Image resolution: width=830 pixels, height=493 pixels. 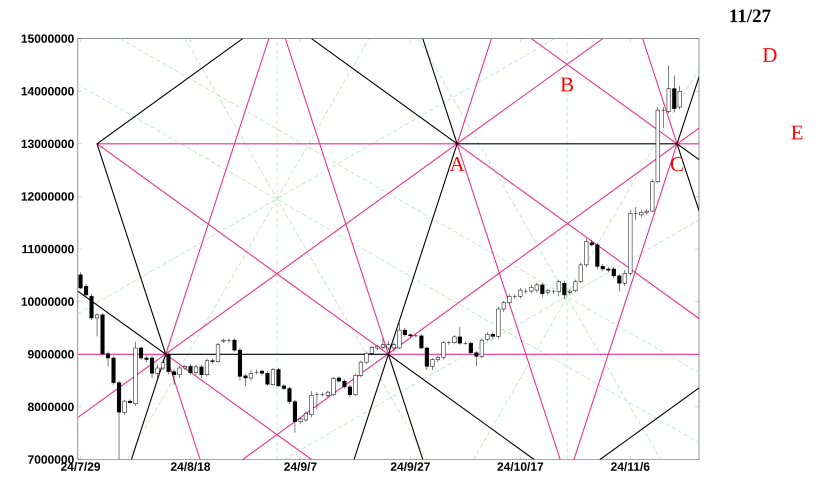 I want to click on x-tick-label: 24/7/29, so click(x=80, y=466).